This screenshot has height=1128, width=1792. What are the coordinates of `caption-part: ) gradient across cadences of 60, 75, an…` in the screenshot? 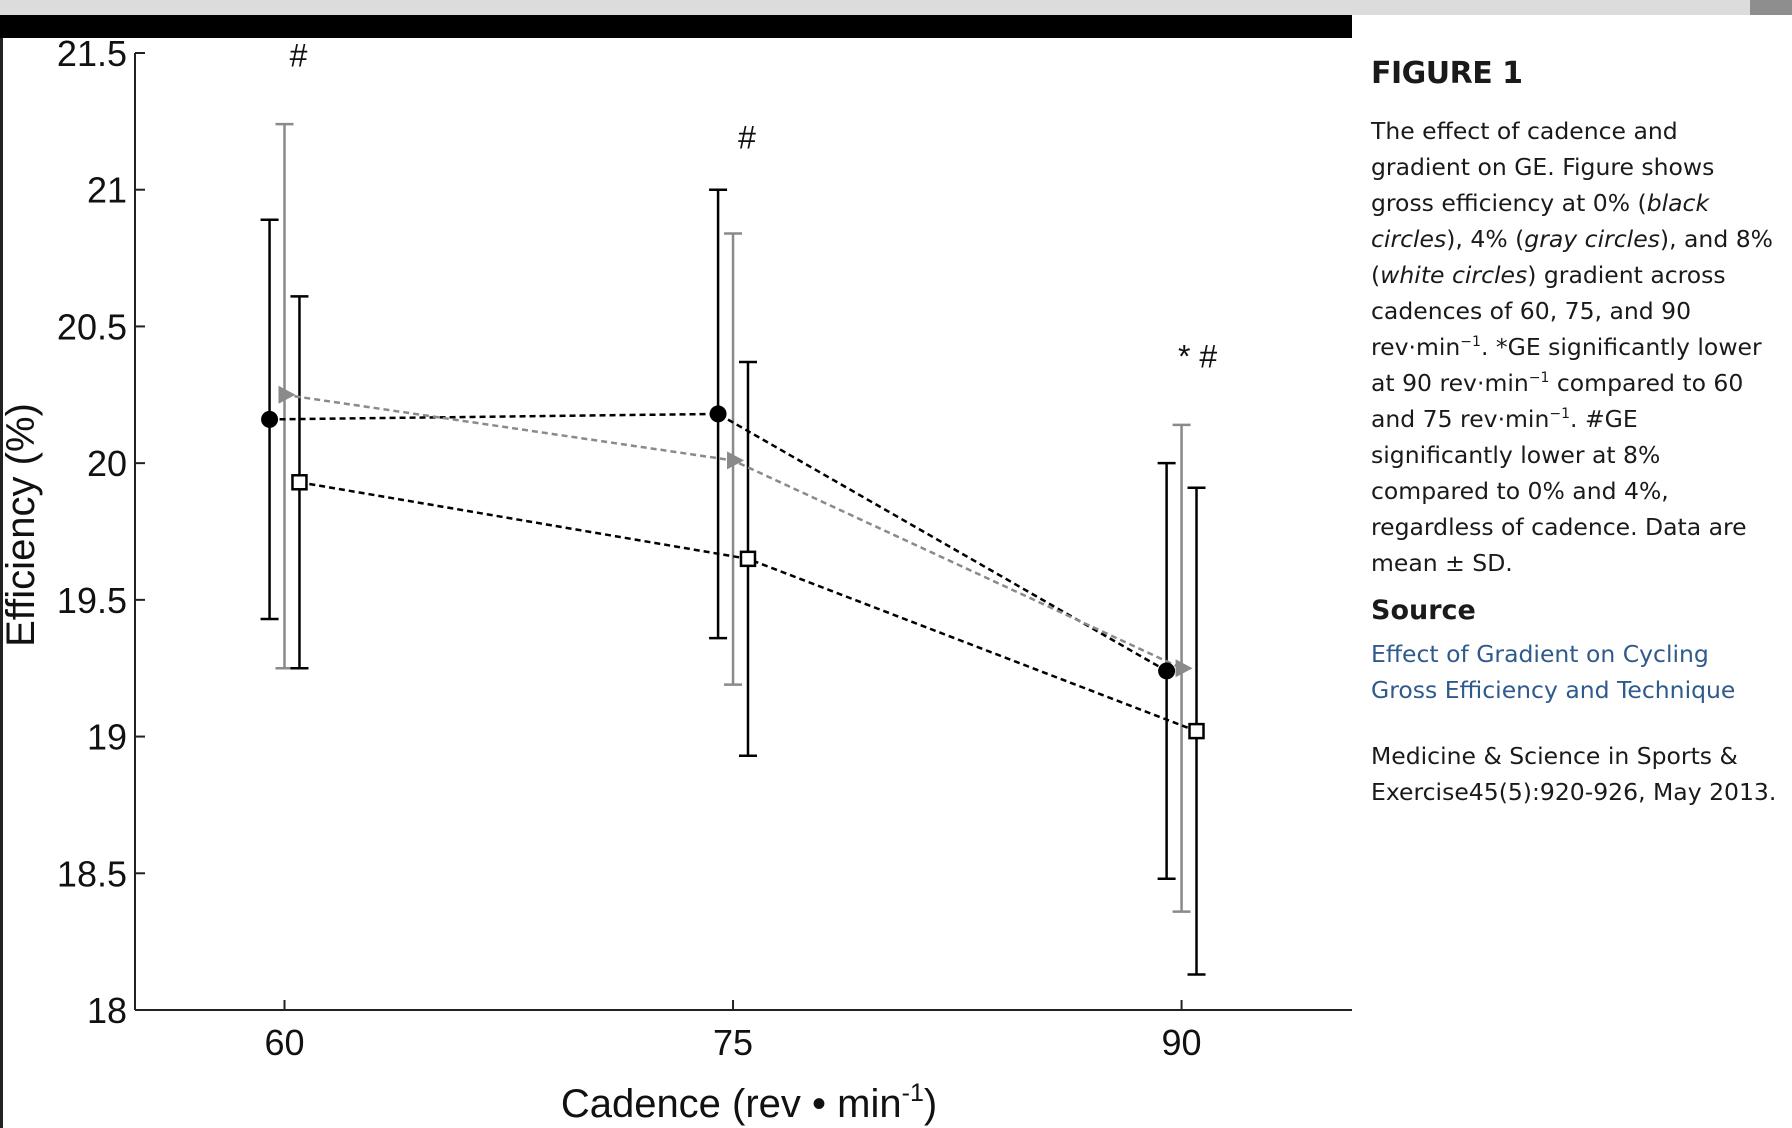 It's located at (1548, 311).